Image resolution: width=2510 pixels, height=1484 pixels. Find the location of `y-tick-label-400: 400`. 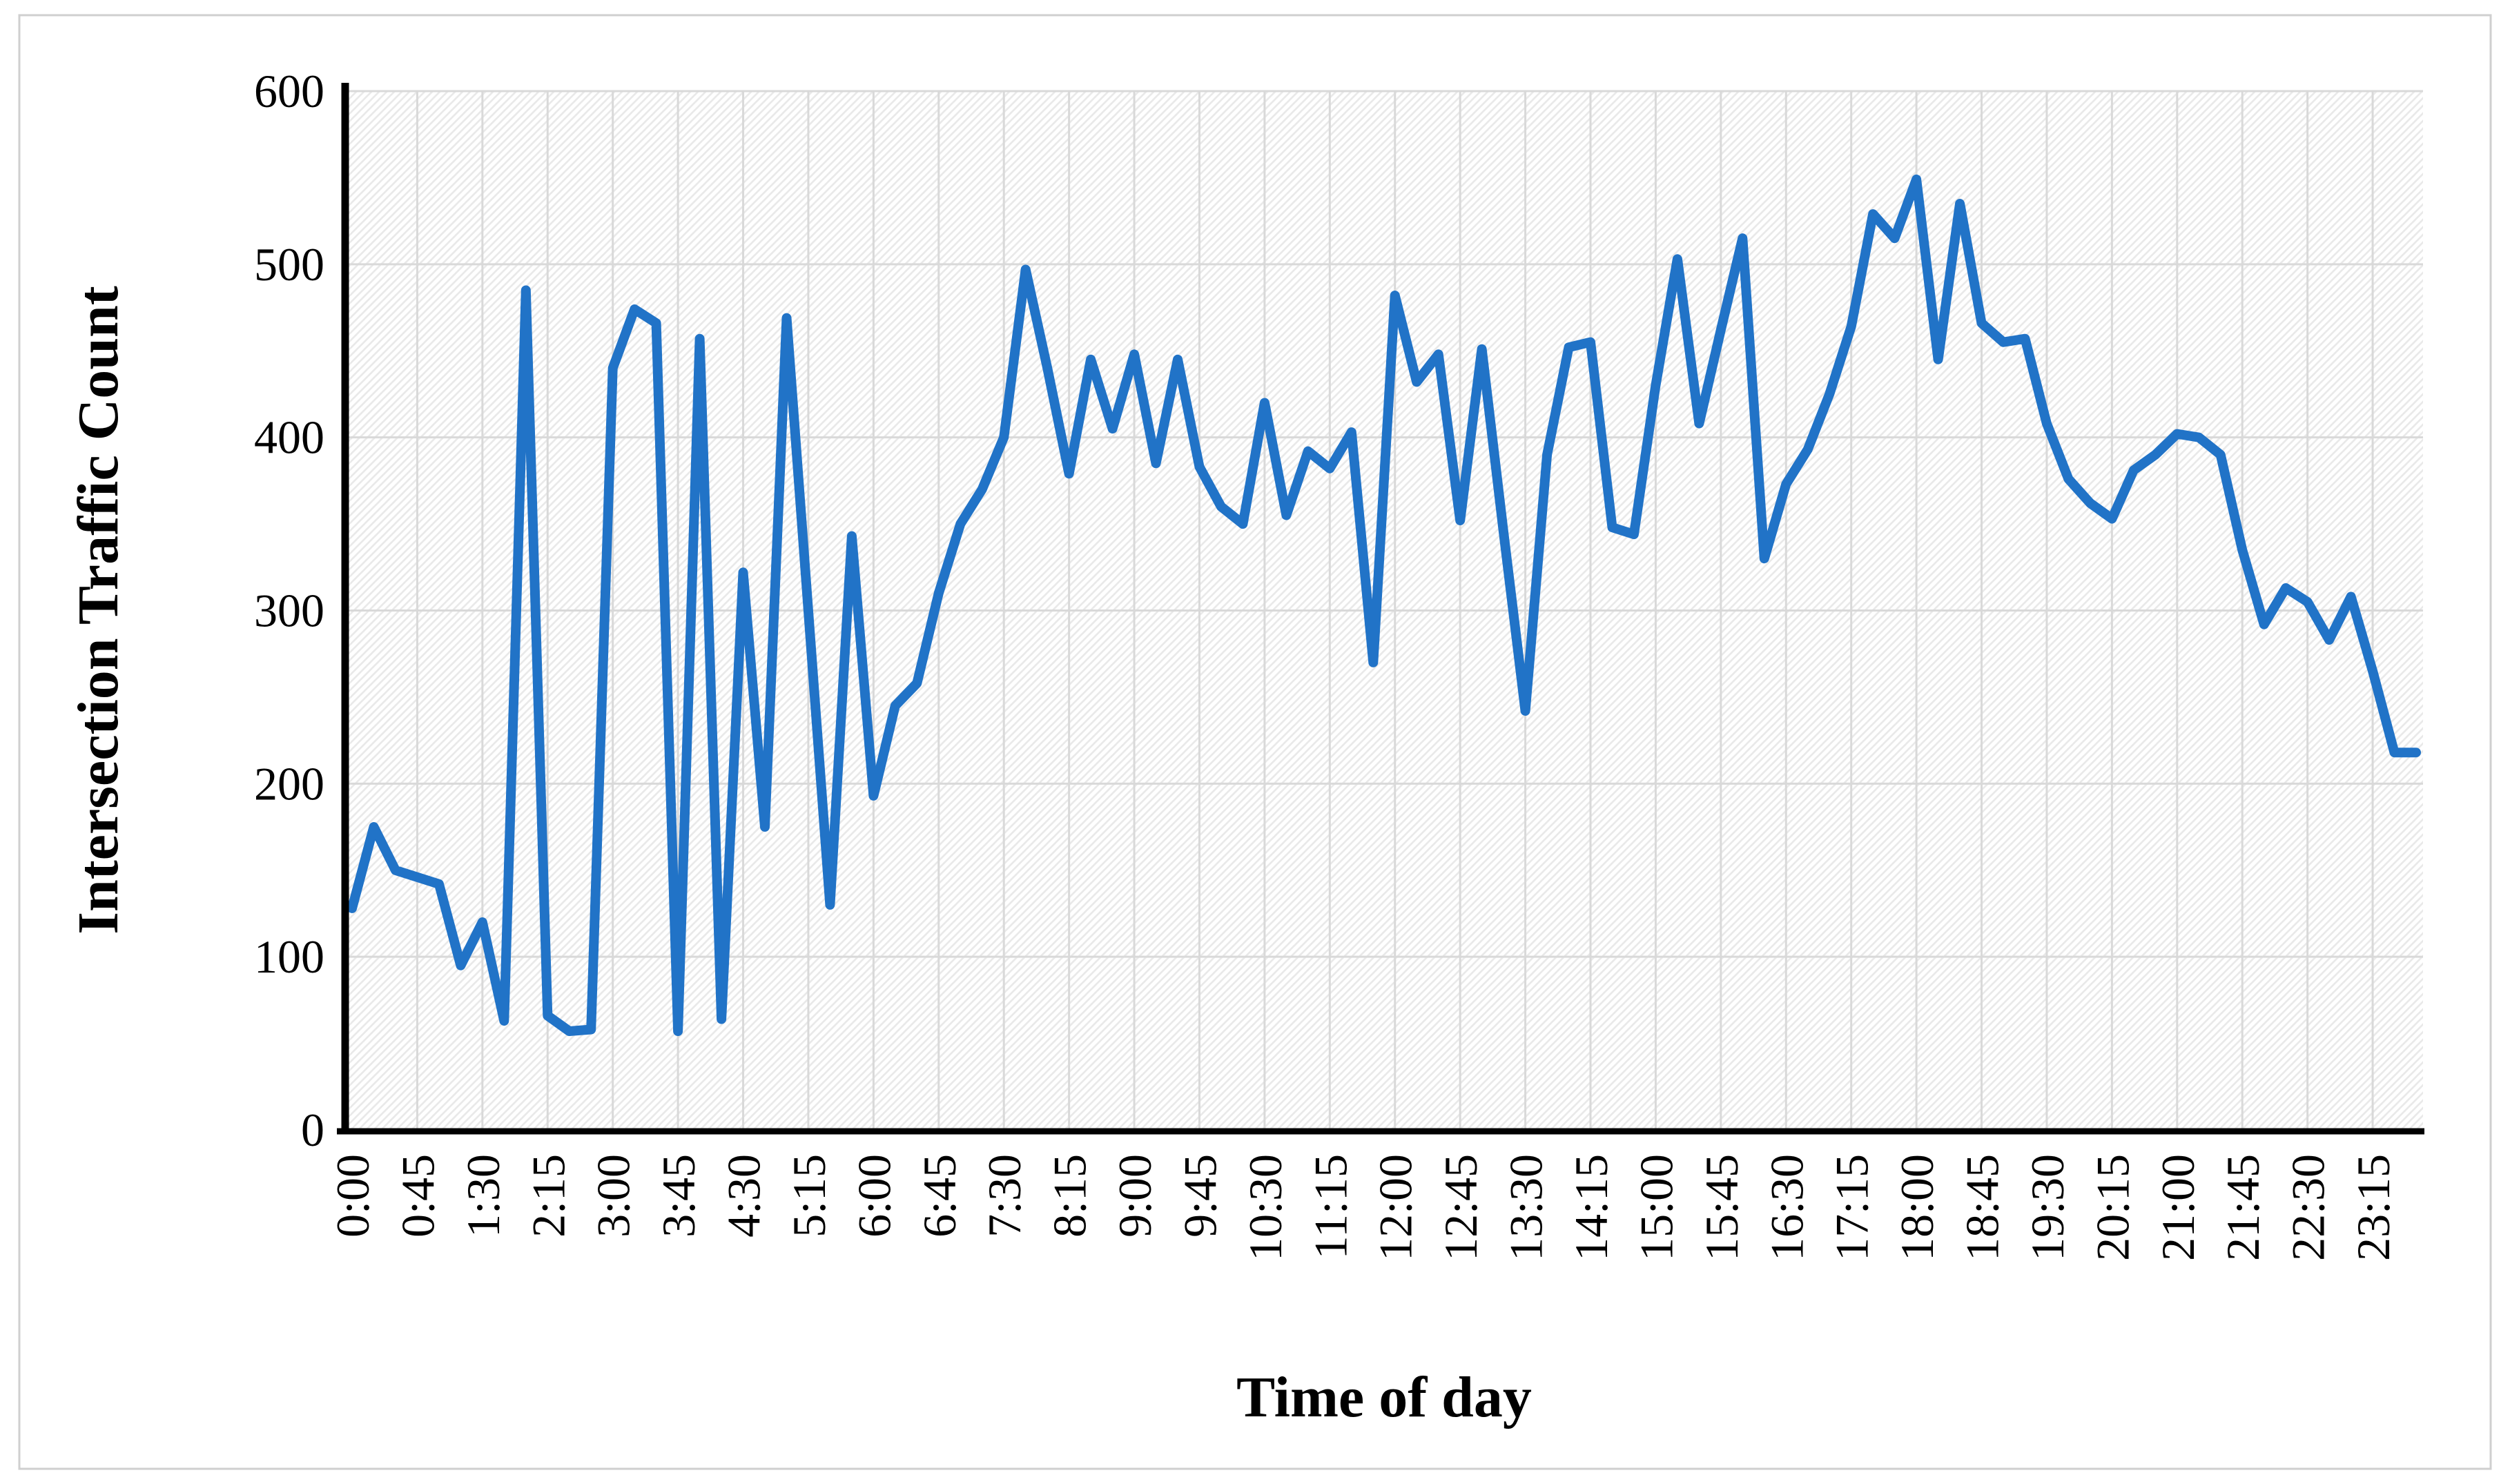

y-tick-label-400: 400 is located at coordinates (289, 437).